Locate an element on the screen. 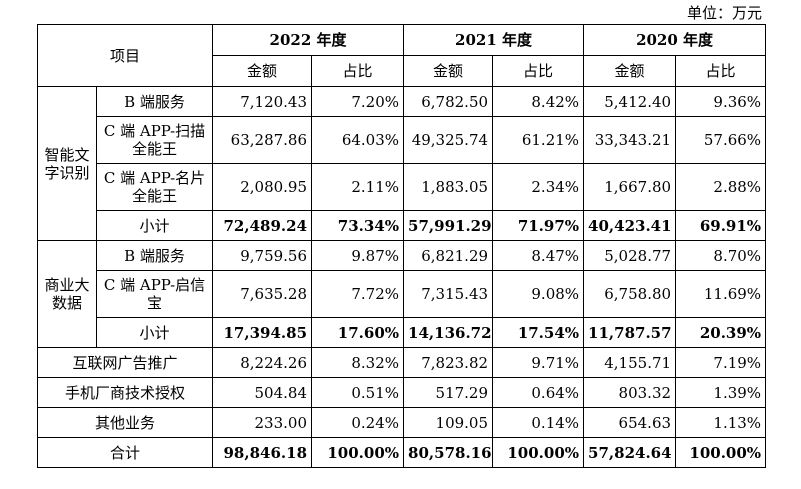 Image resolution: width=801 pixels, height=489 pixels. table-row: 其他业务 233.00 0.24% 109.05 0.14% 654.63 1.13% is located at coordinates (401, 422).